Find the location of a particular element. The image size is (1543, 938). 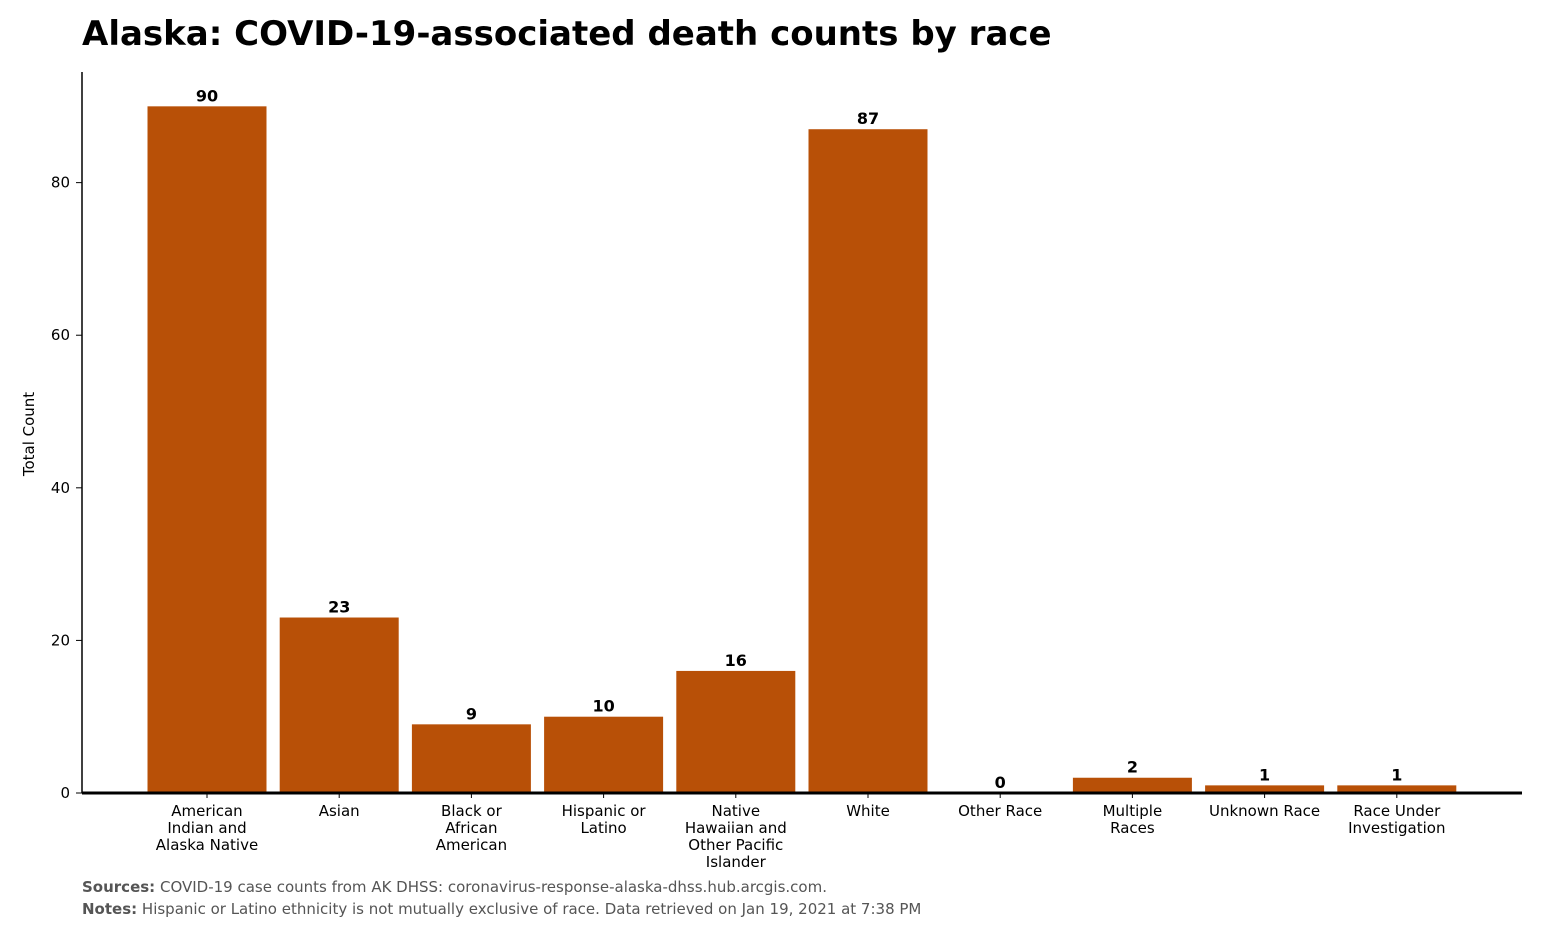

y-tick-label: 80 is located at coordinates (60, 183).